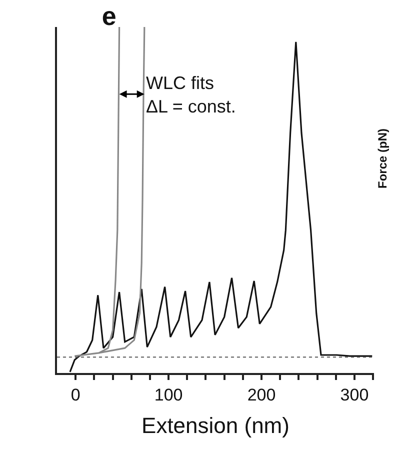 Image resolution: width=404 pixels, height=459 pixels. What do you see at coordinates (168, 394) in the screenshot?
I see `x-tick-label: 100` at bounding box center [168, 394].